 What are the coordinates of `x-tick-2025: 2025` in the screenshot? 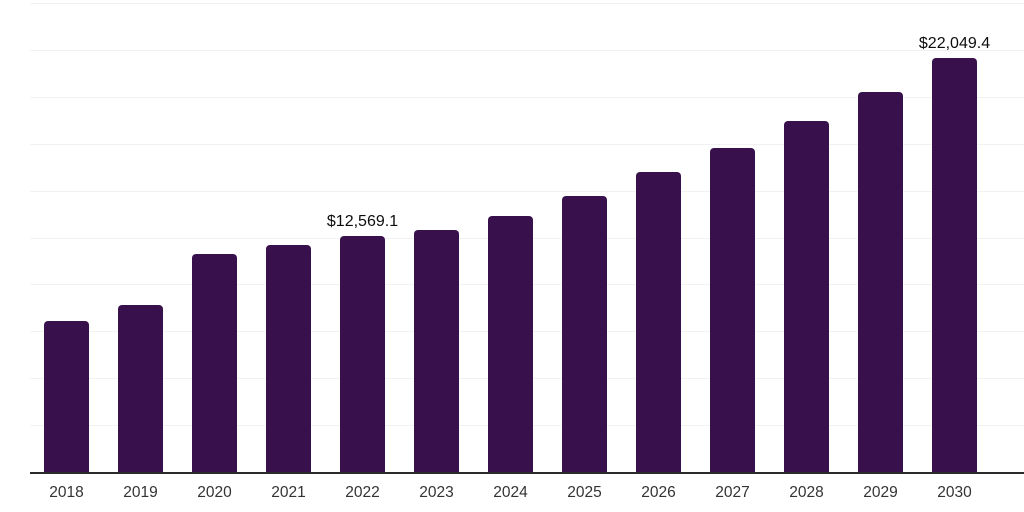 It's located at (584, 492).